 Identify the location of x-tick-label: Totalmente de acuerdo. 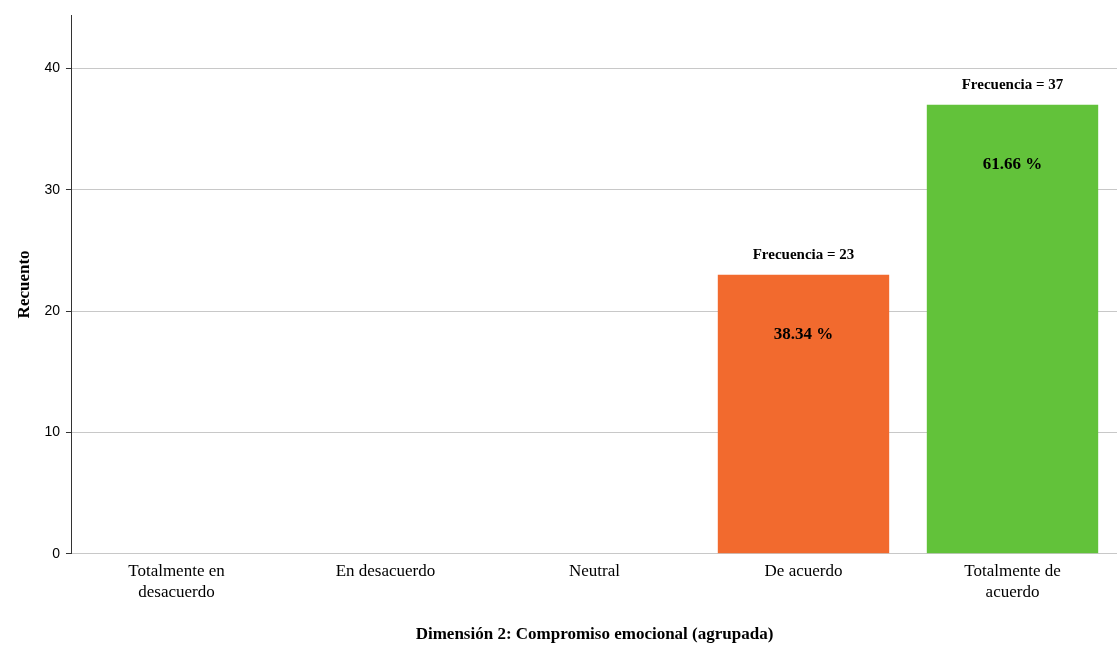
(1012, 581).